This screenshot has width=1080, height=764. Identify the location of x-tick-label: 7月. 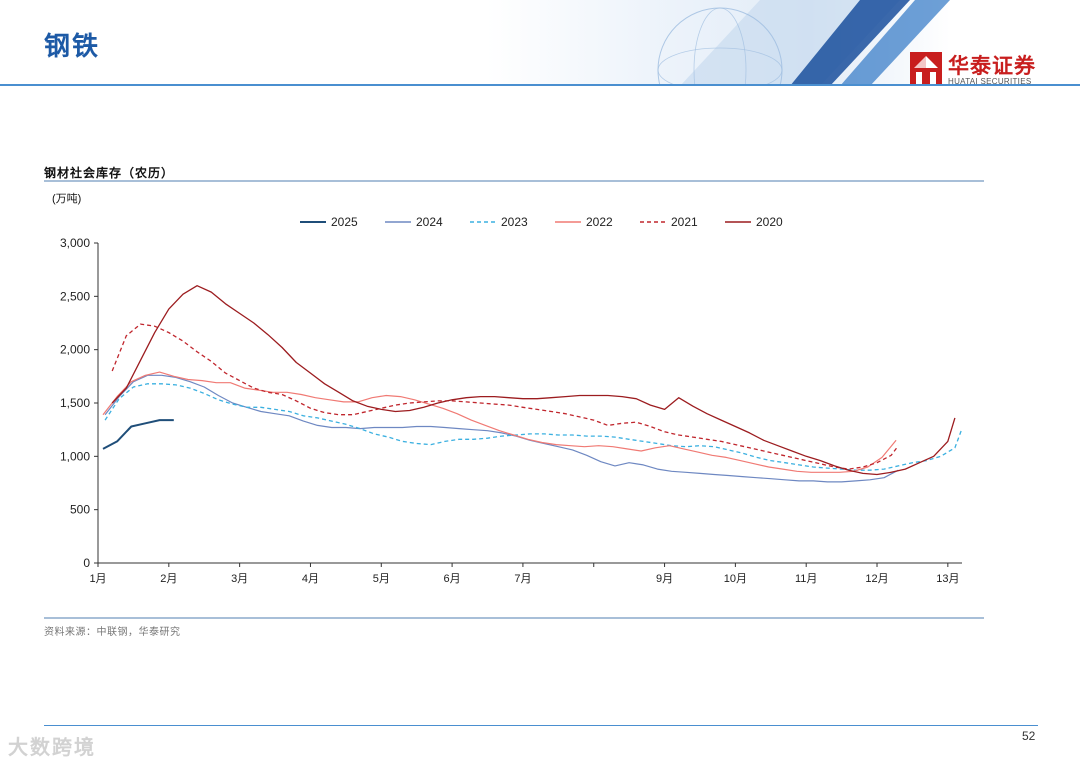
(522, 579).